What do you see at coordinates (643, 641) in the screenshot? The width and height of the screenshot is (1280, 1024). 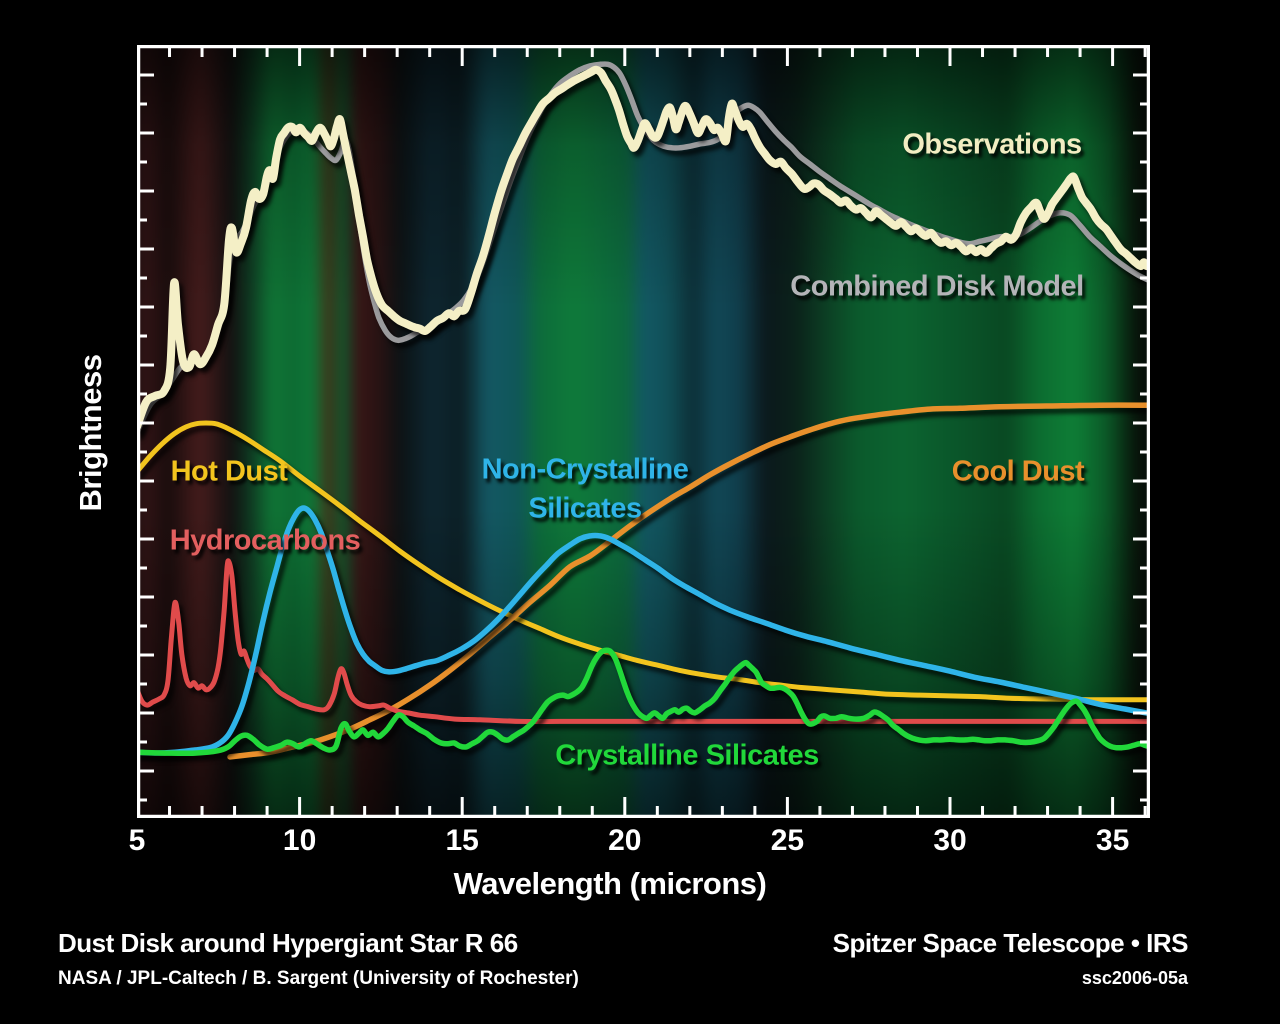 I see `curve-hydrocarbons` at bounding box center [643, 641].